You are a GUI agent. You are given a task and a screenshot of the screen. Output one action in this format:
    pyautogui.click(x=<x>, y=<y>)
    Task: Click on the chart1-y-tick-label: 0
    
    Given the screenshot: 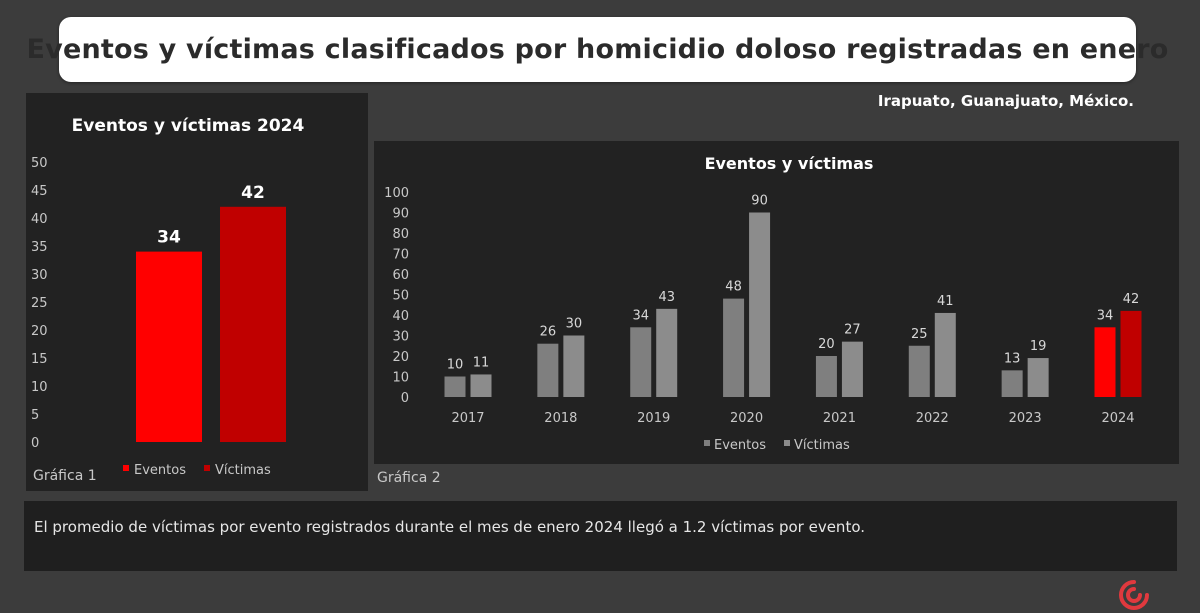 What is the action you would take?
    pyautogui.click(x=35, y=443)
    